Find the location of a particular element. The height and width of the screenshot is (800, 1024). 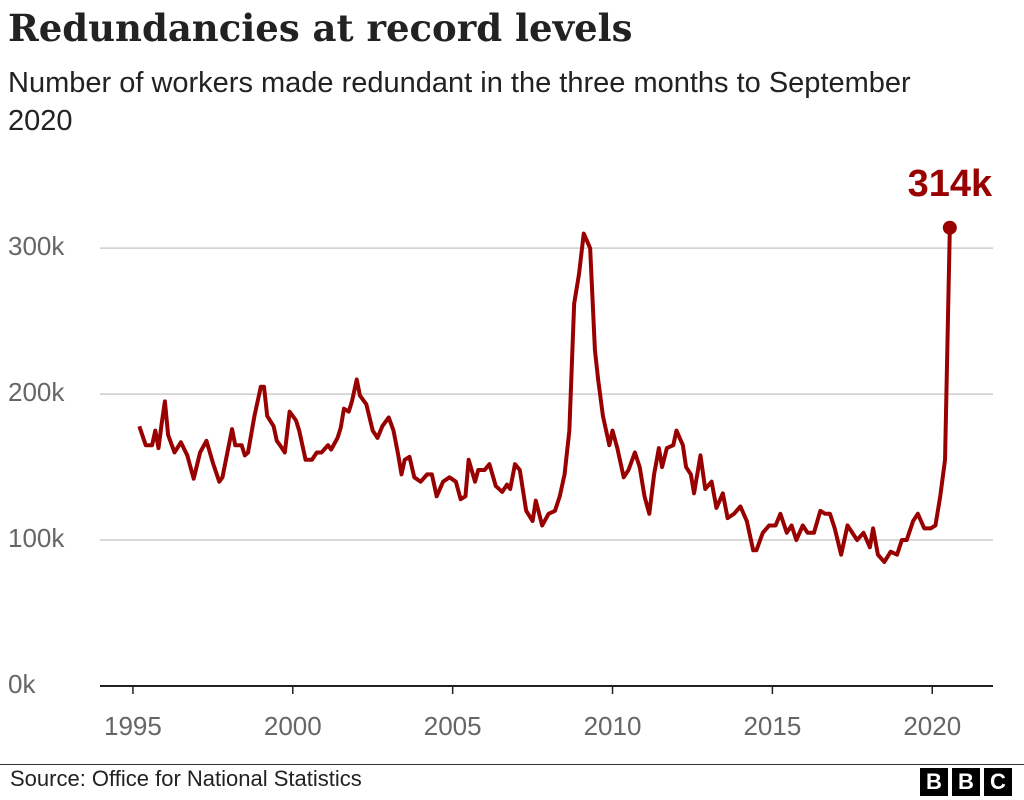

logo-letter: C is located at coordinates (998, 782).